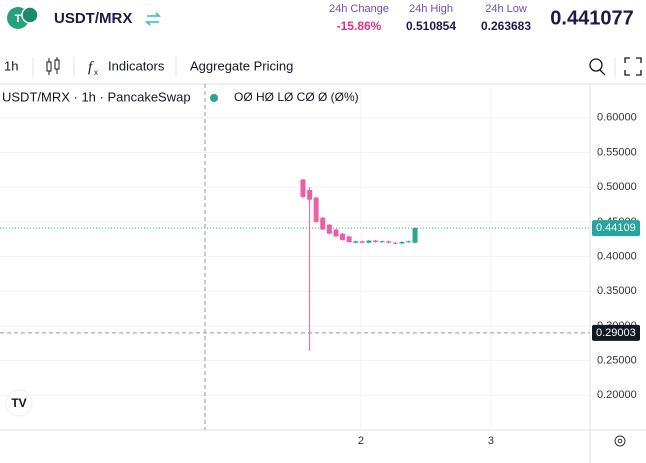 The width and height of the screenshot is (646, 463). What do you see at coordinates (18, 19) in the screenshot?
I see `svg-text: T` at bounding box center [18, 19].